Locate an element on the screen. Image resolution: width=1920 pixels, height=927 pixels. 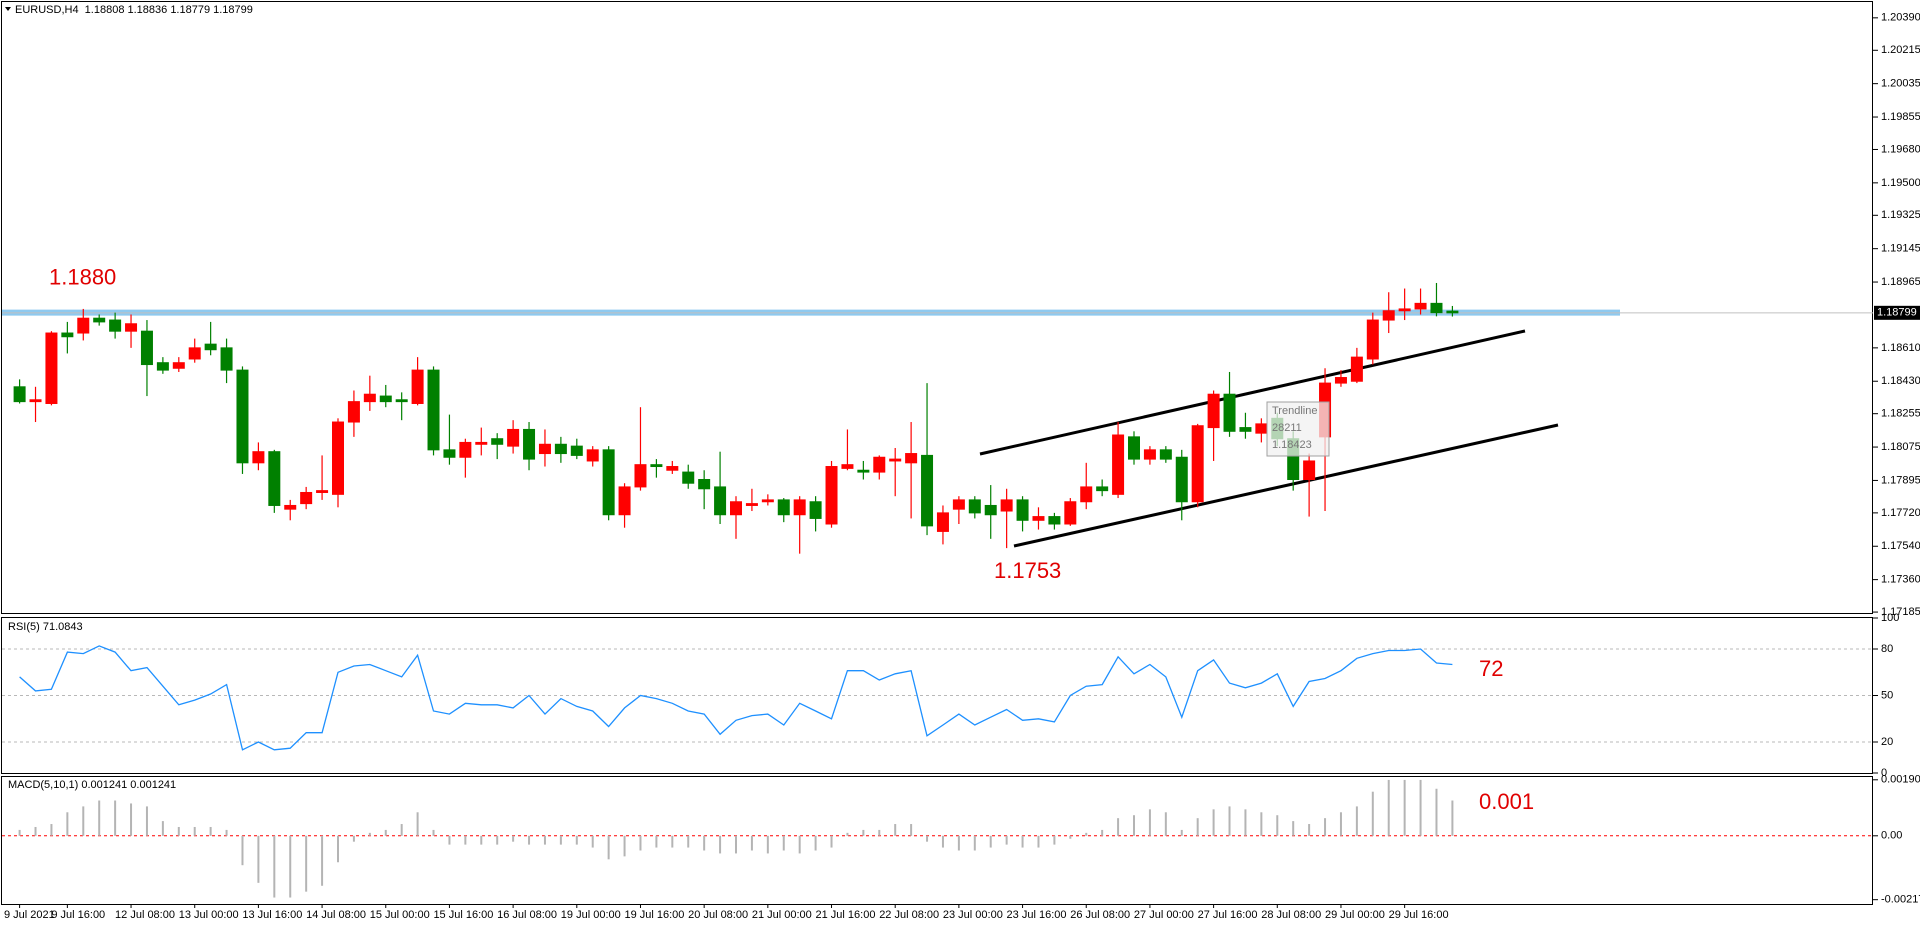
x-tick-label: 15 Jul 16:00 is located at coordinates (463, 915).